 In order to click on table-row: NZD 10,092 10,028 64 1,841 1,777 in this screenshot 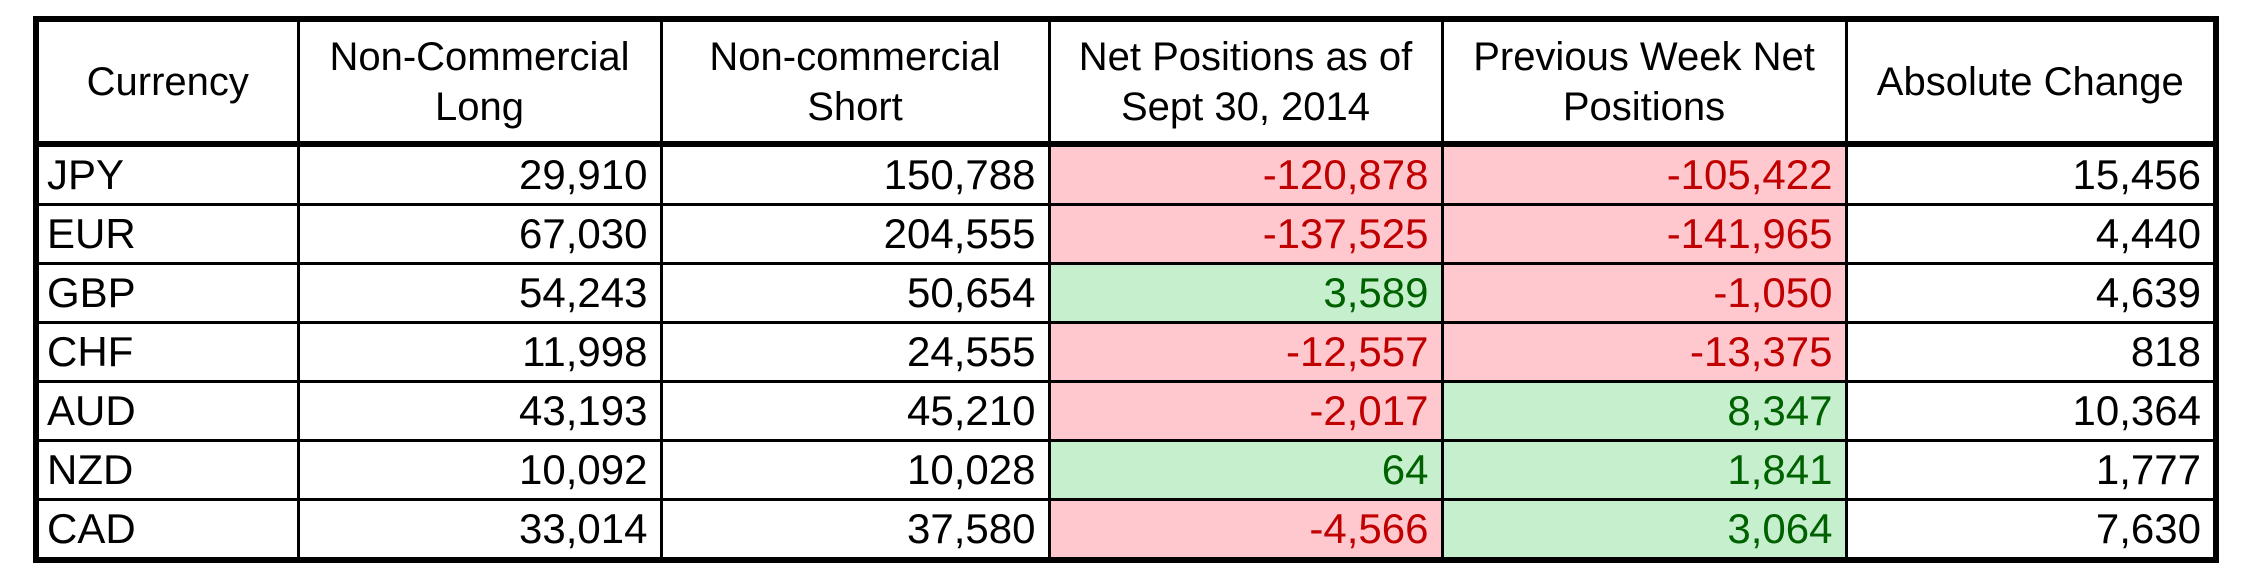, I will do `click(1126, 470)`.